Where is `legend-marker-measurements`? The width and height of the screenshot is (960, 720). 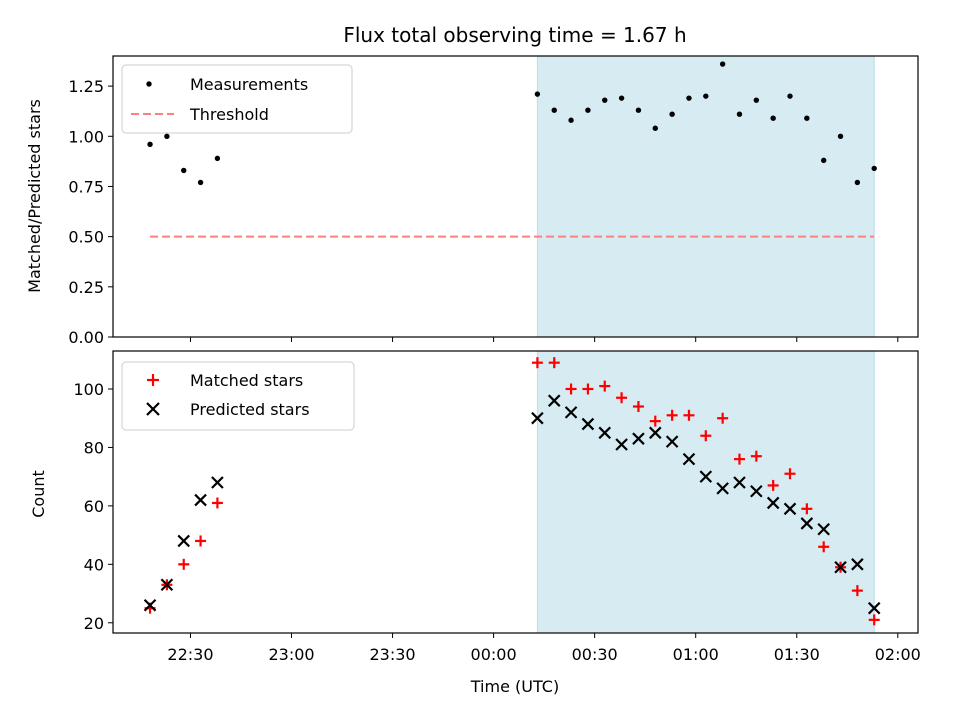
legend-marker-measurements is located at coordinates (149, 84).